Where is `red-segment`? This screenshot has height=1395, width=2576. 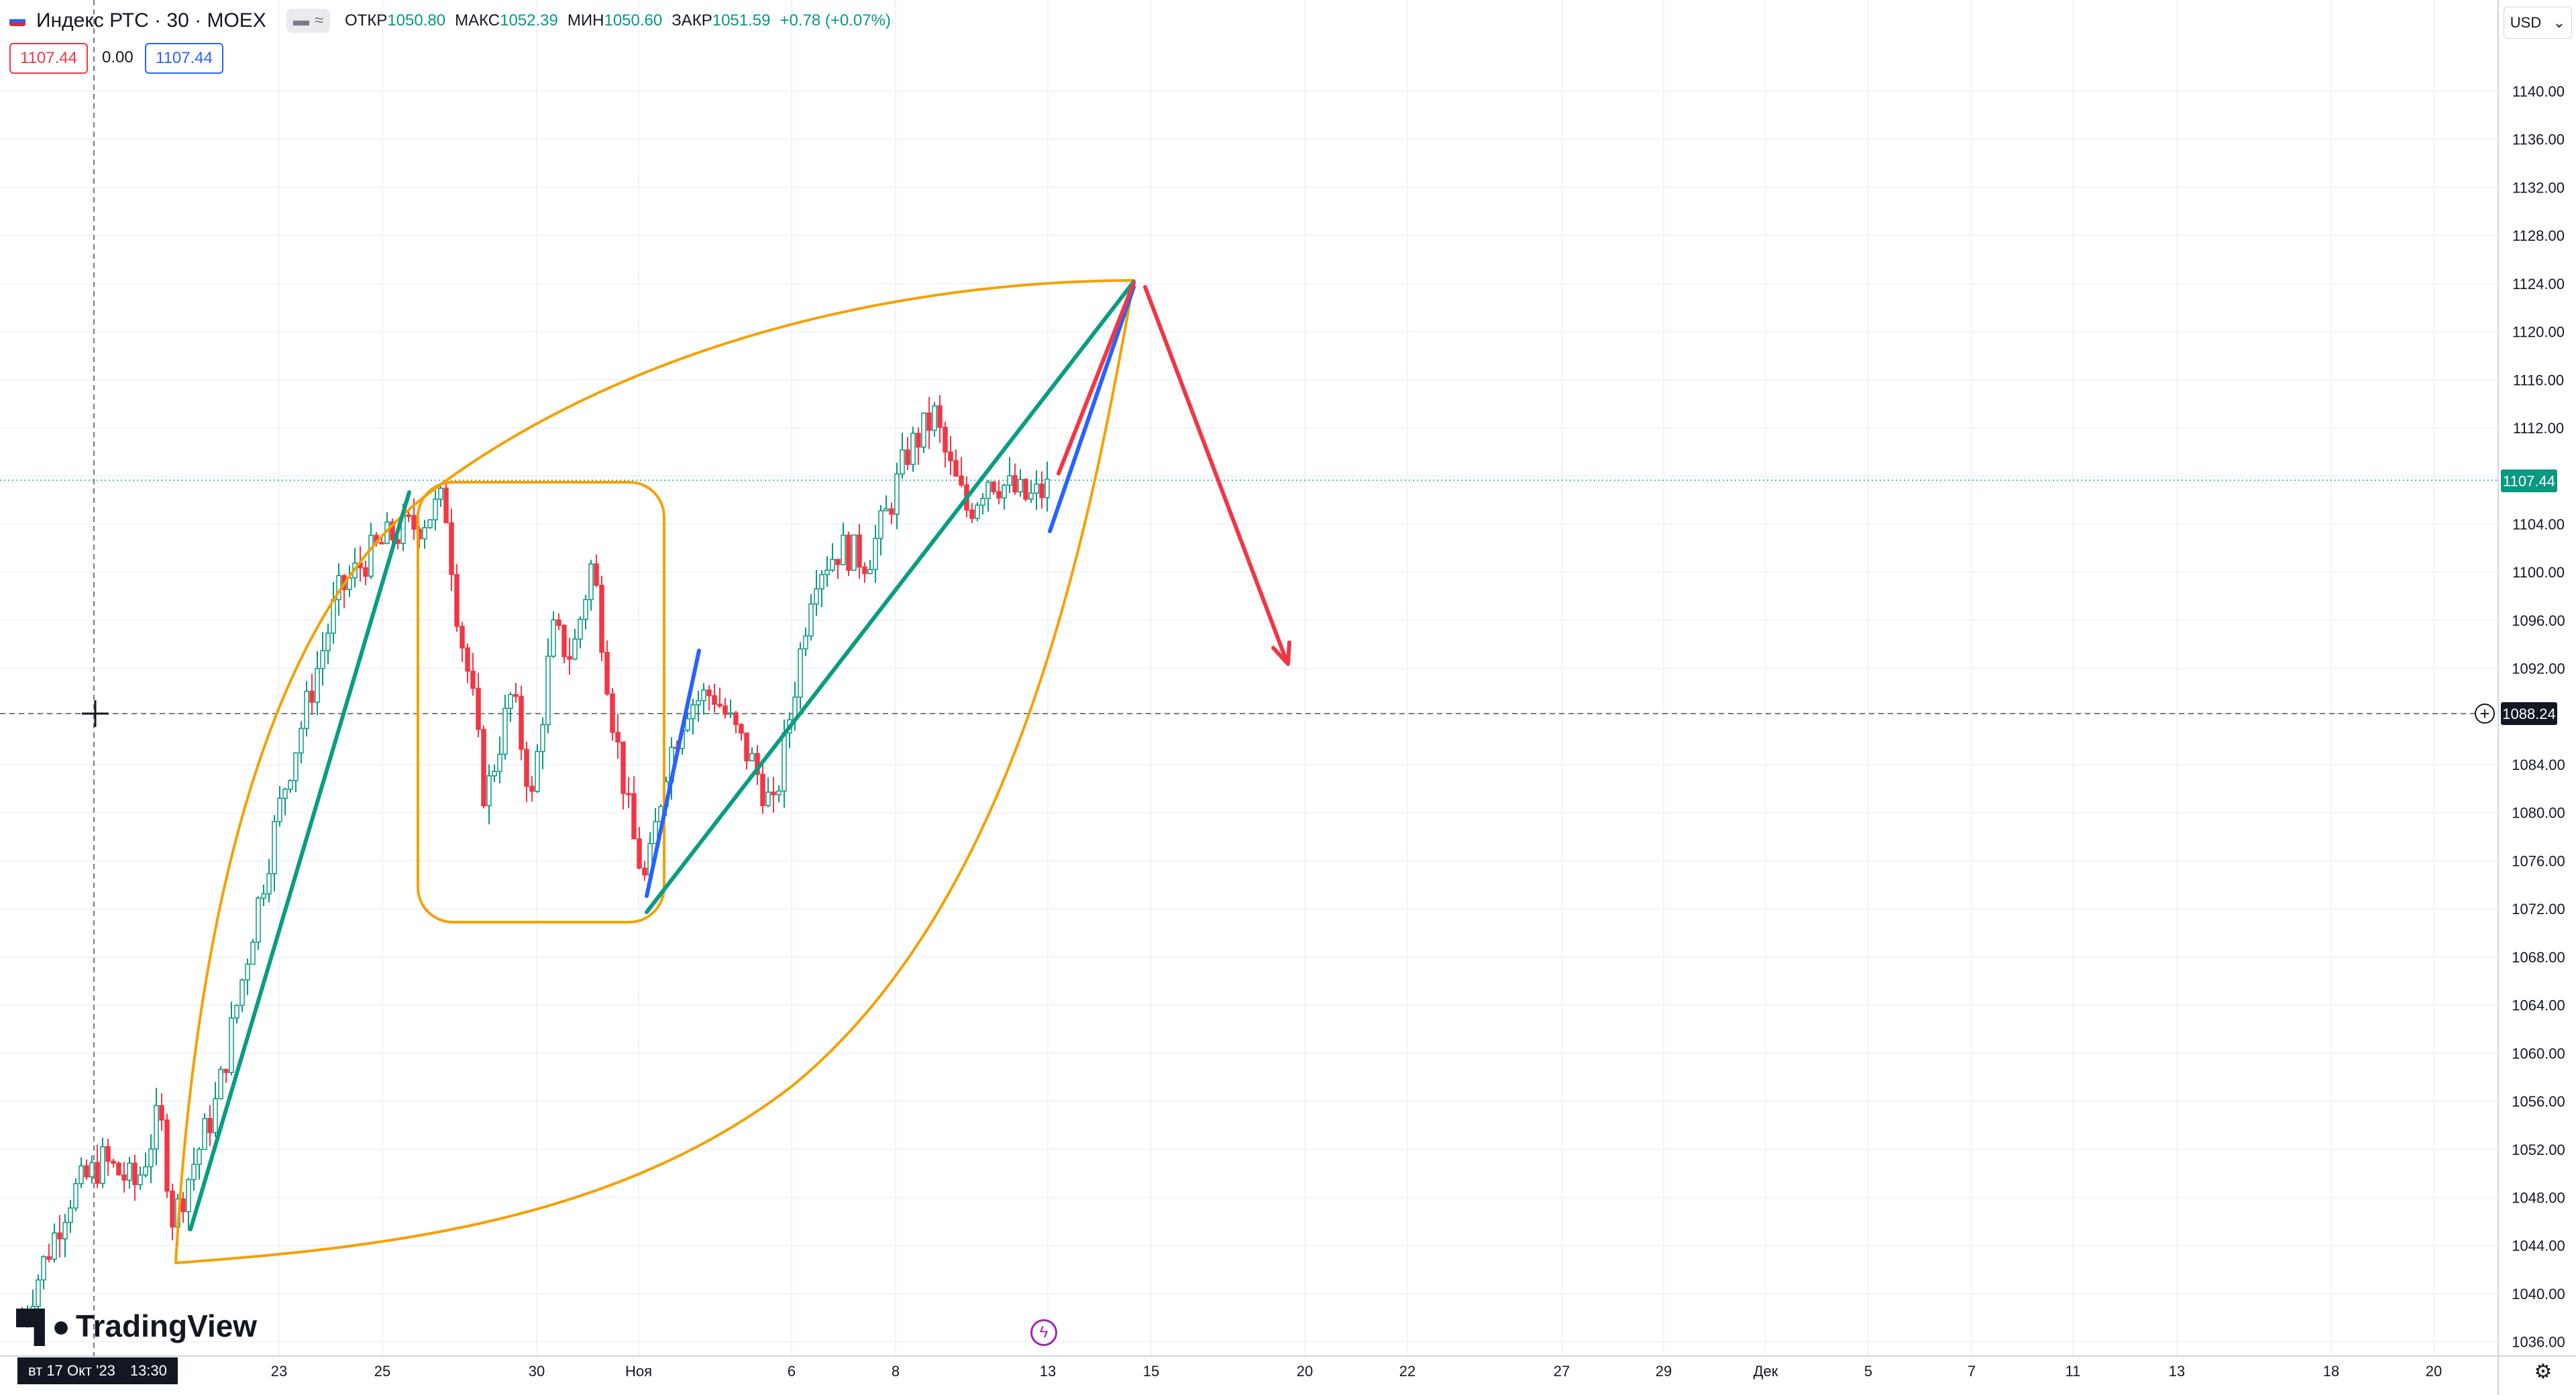 red-segment is located at coordinates (1096, 378).